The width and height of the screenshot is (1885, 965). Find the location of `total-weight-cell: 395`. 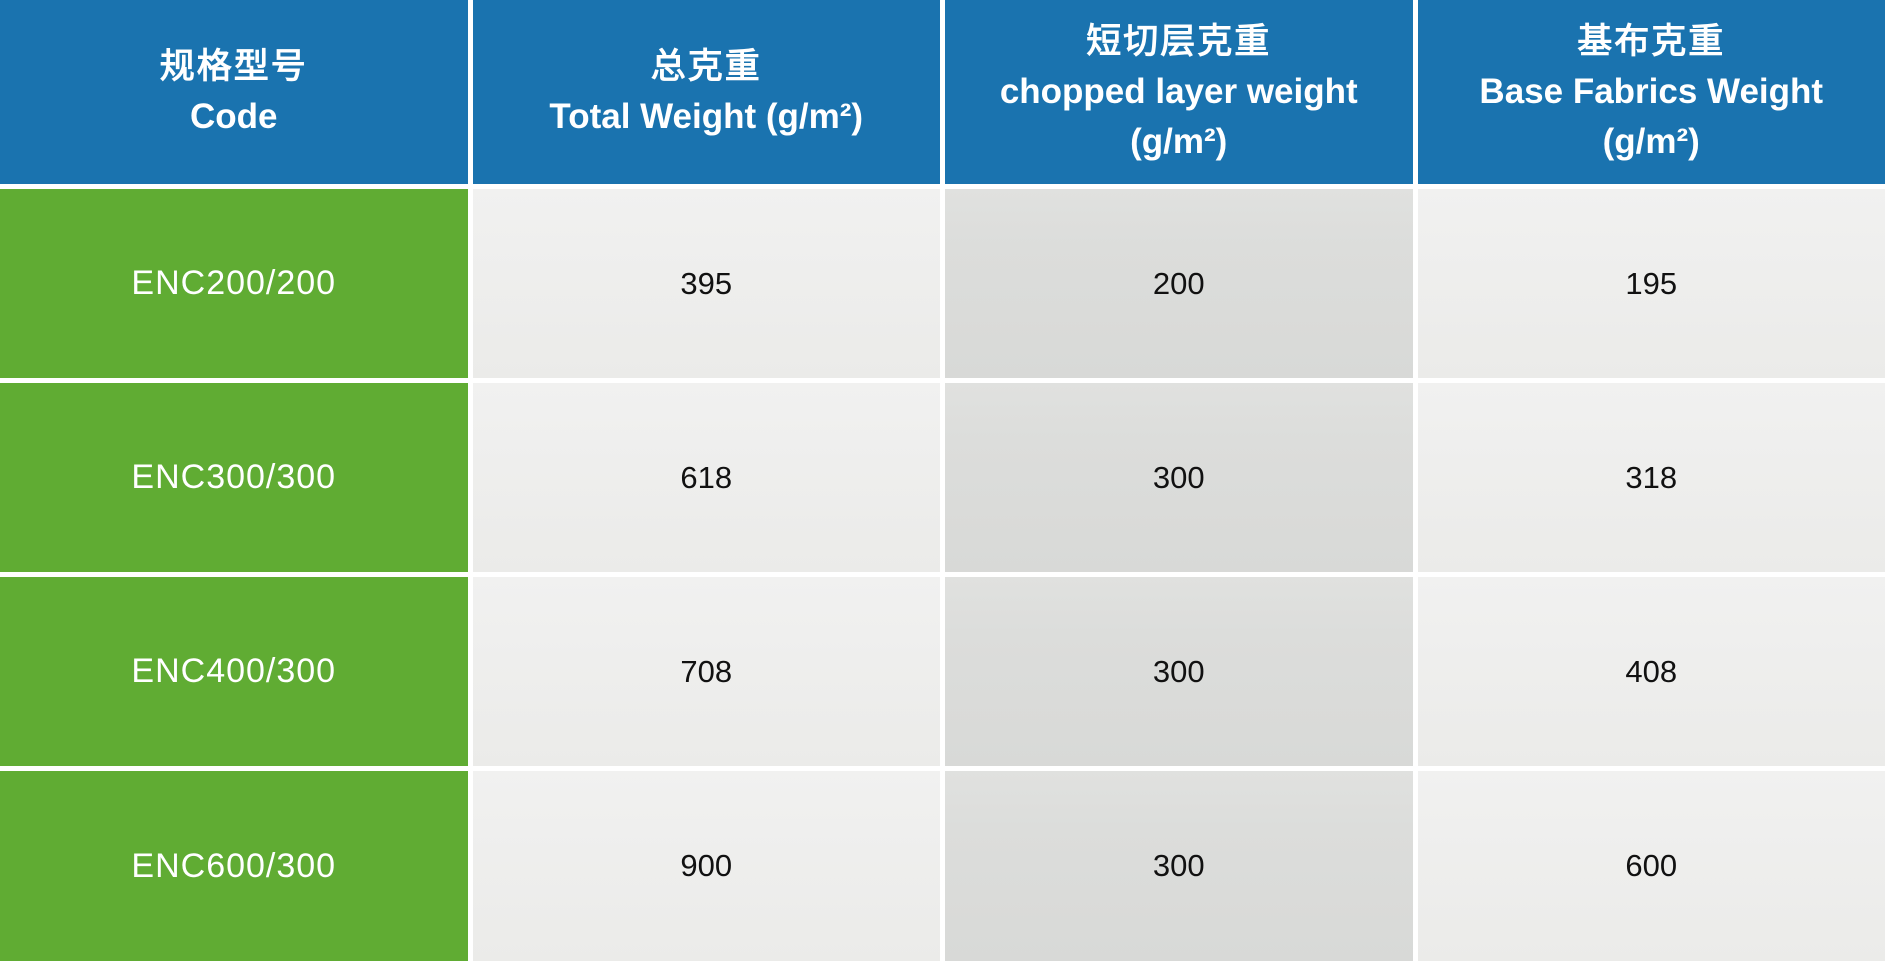

total-weight-cell: 395 is located at coordinates (706, 283).